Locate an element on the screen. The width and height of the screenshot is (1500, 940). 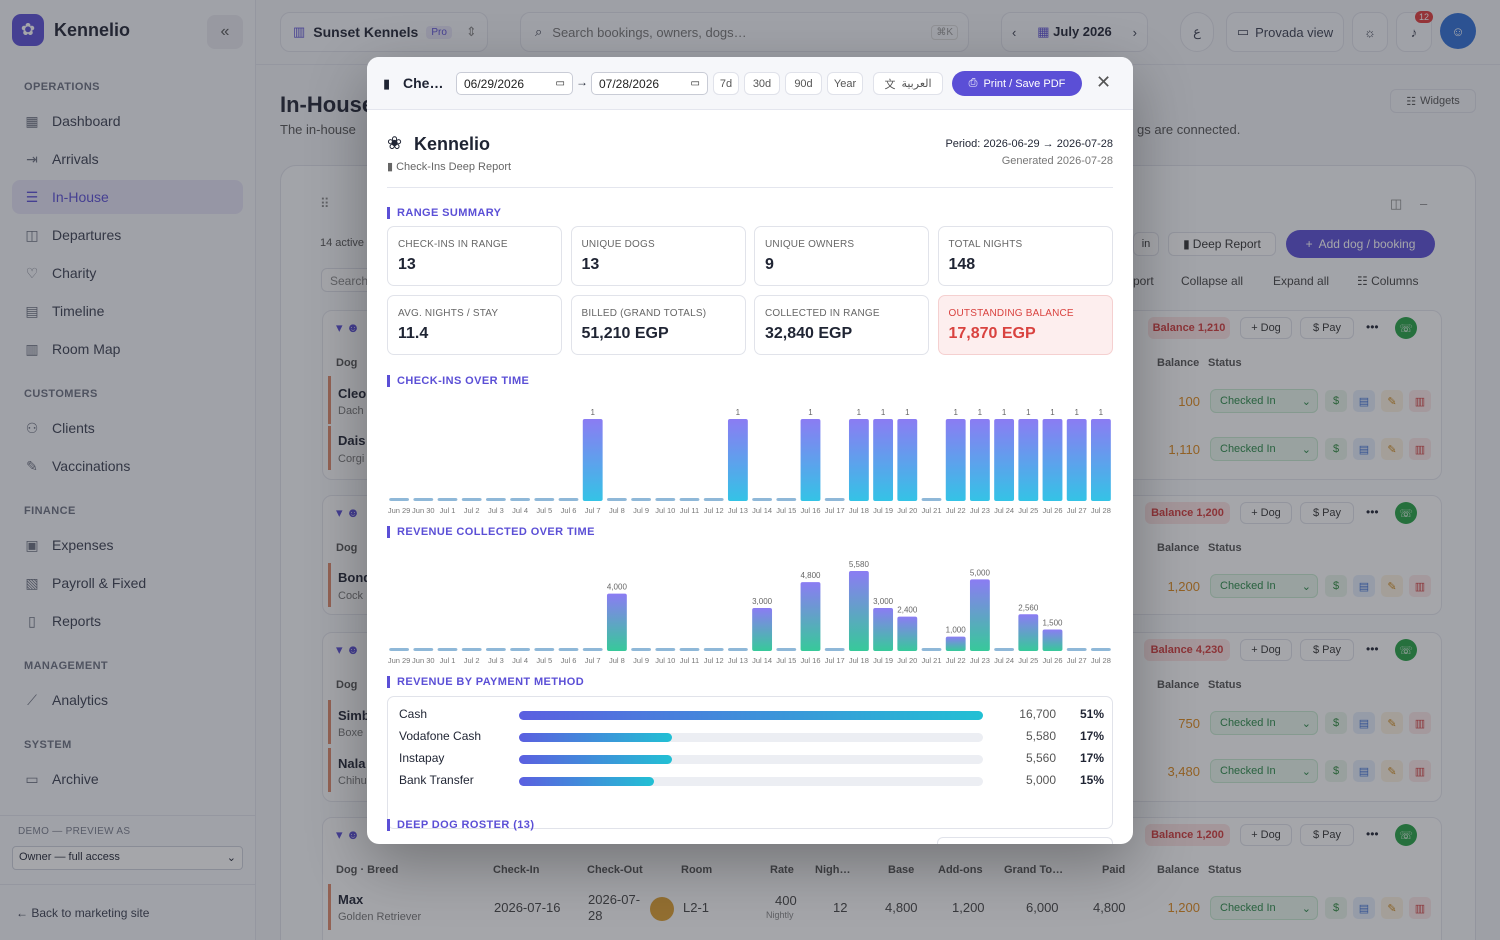
month-label: ▦ July 2026 is located at coordinates (1074, 32).